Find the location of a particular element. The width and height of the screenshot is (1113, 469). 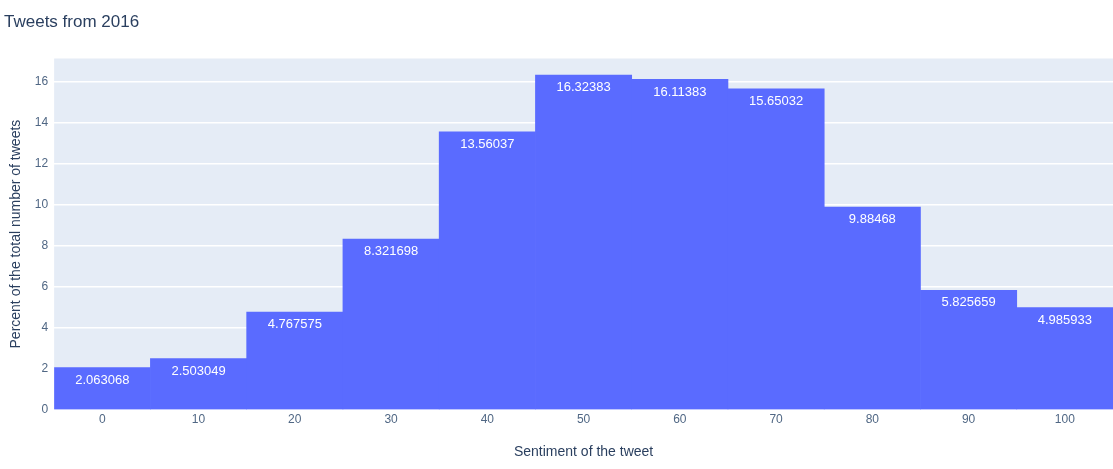

y-tick-label: 0 is located at coordinates (45, 409).